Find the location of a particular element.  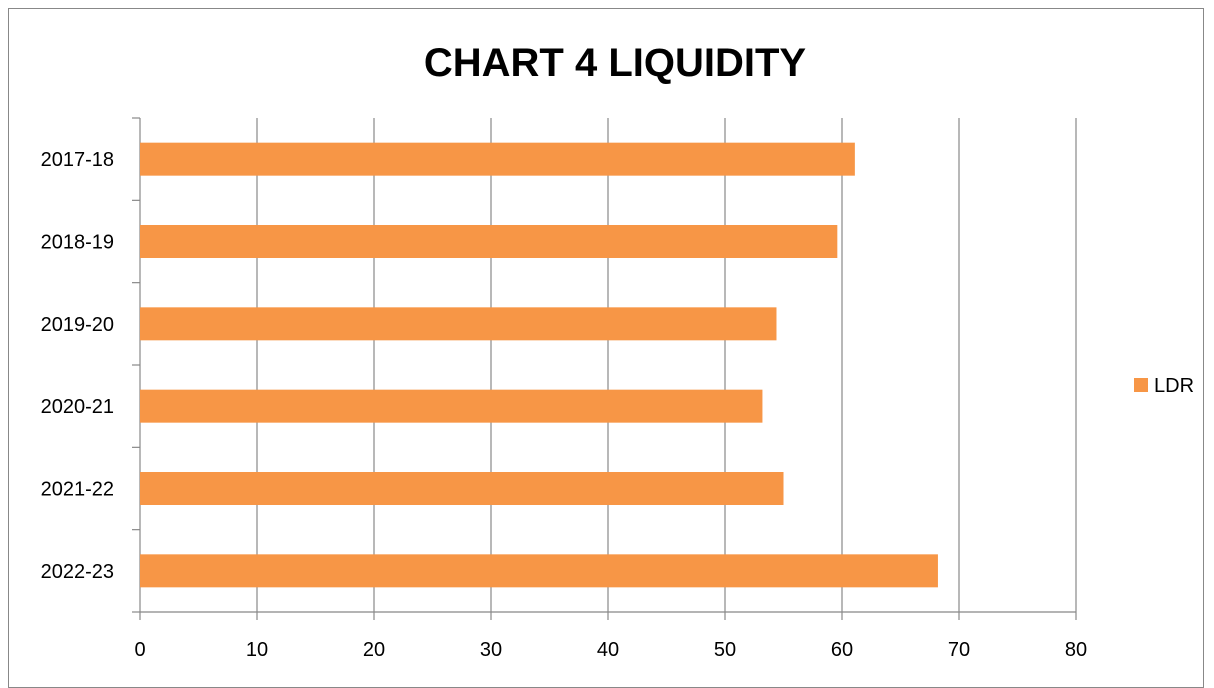

legend-swatch-ldr is located at coordinates (1141, 385).